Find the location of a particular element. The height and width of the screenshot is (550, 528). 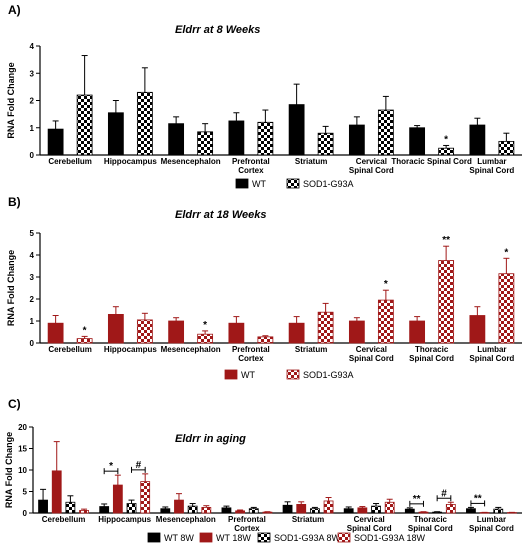

legend-label: WT is located at coordinates (259, 184).